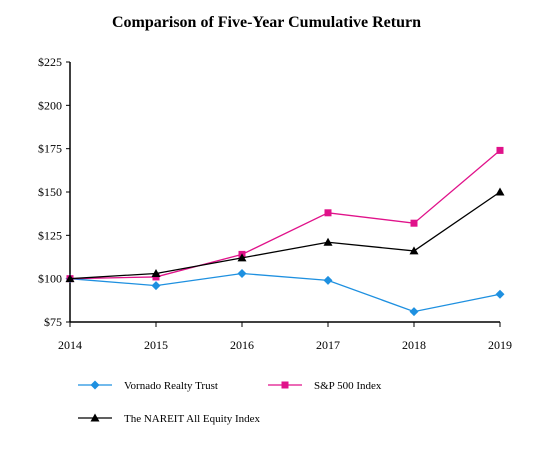 Image resolution: width=533 pixels, height=453 pixels. What do you see at coordinates (53, 322) in the screenshot?
I see `y-tick-label: $75` at bounding box center [53, 322].